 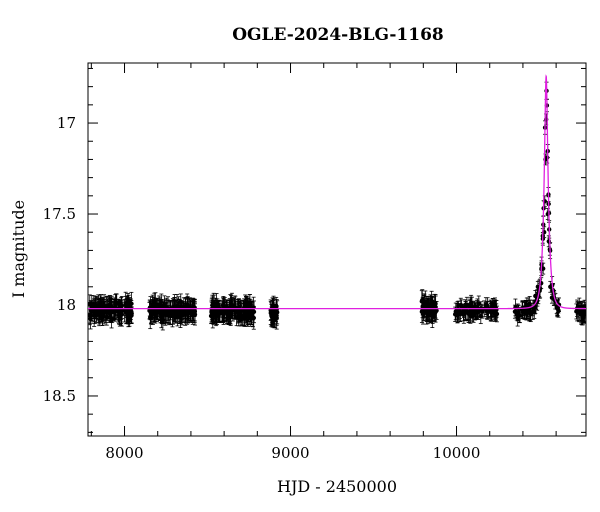 What do you see at coordinates (59, 214) in the screenshot?
I see `y-tick-label: 17.5` at bounding box center [59, 214].